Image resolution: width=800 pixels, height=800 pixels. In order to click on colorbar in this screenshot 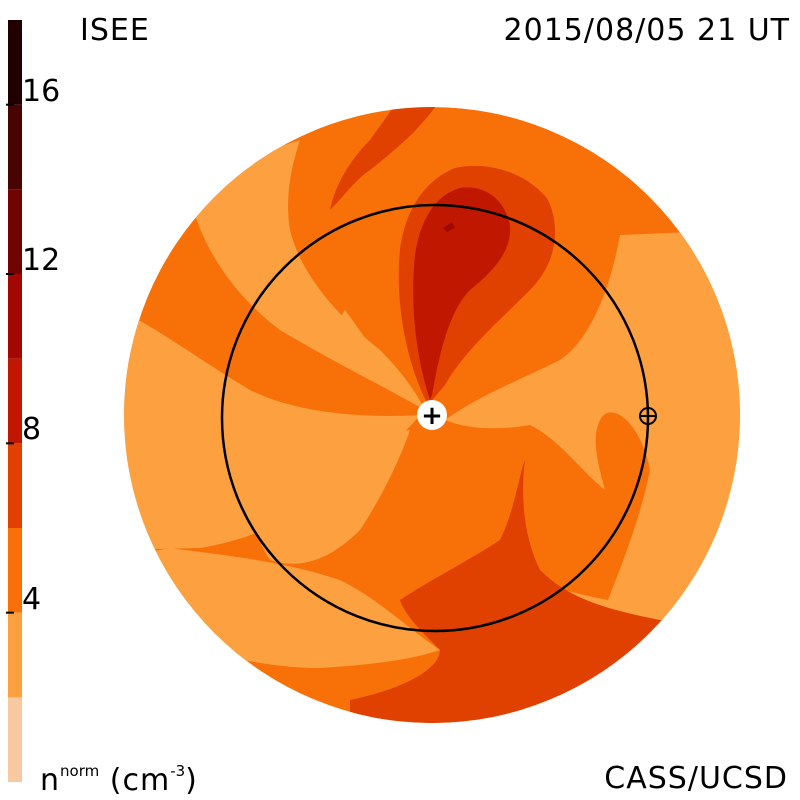, I will do `click(14, 401)`.